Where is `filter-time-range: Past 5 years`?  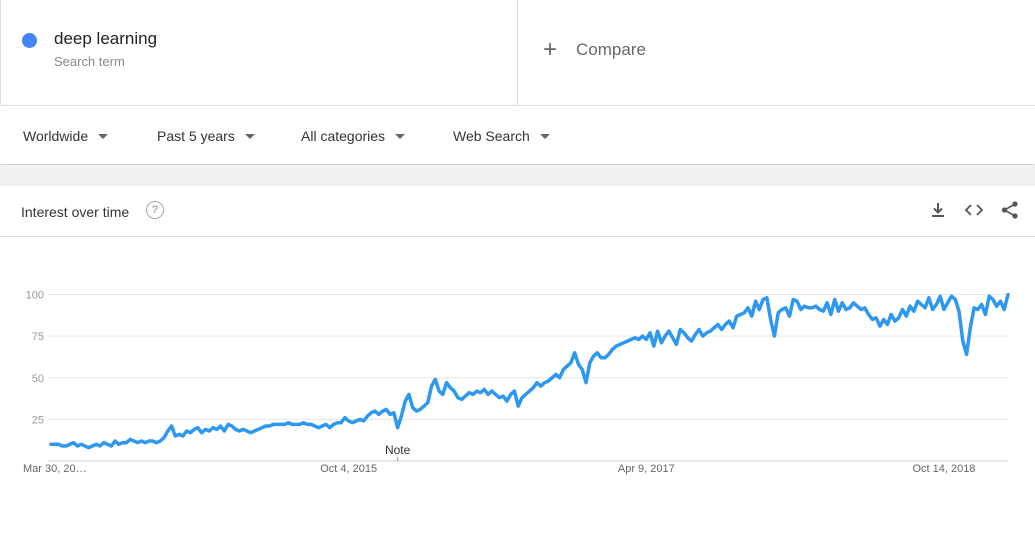 filter-time-range: Past 5 years is located at coordinates (206, 136).